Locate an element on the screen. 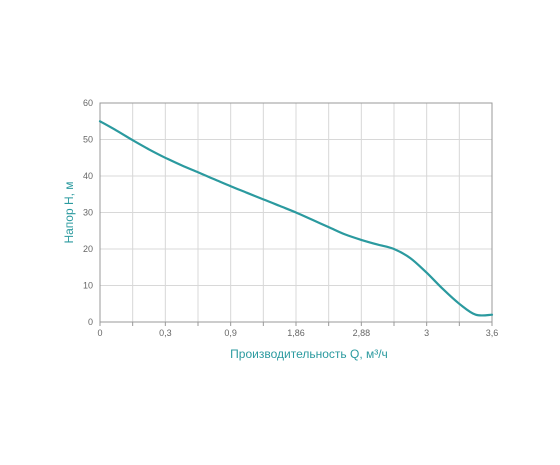 The image size is (560, 465). x-tick-label: 0,3 is located at coordinates (165, 333).